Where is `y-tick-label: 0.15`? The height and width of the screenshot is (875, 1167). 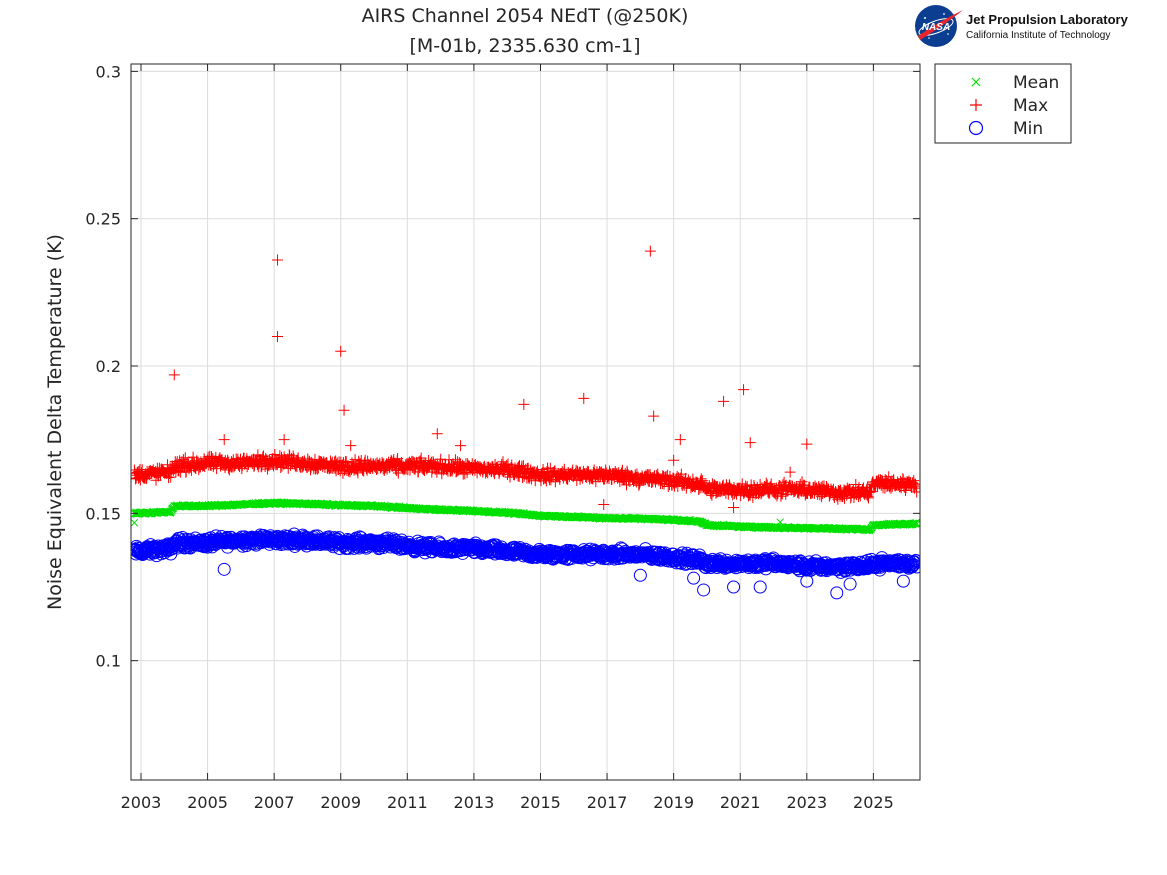
y-tick-label: 0.15 is located at coordinates (103, 513).